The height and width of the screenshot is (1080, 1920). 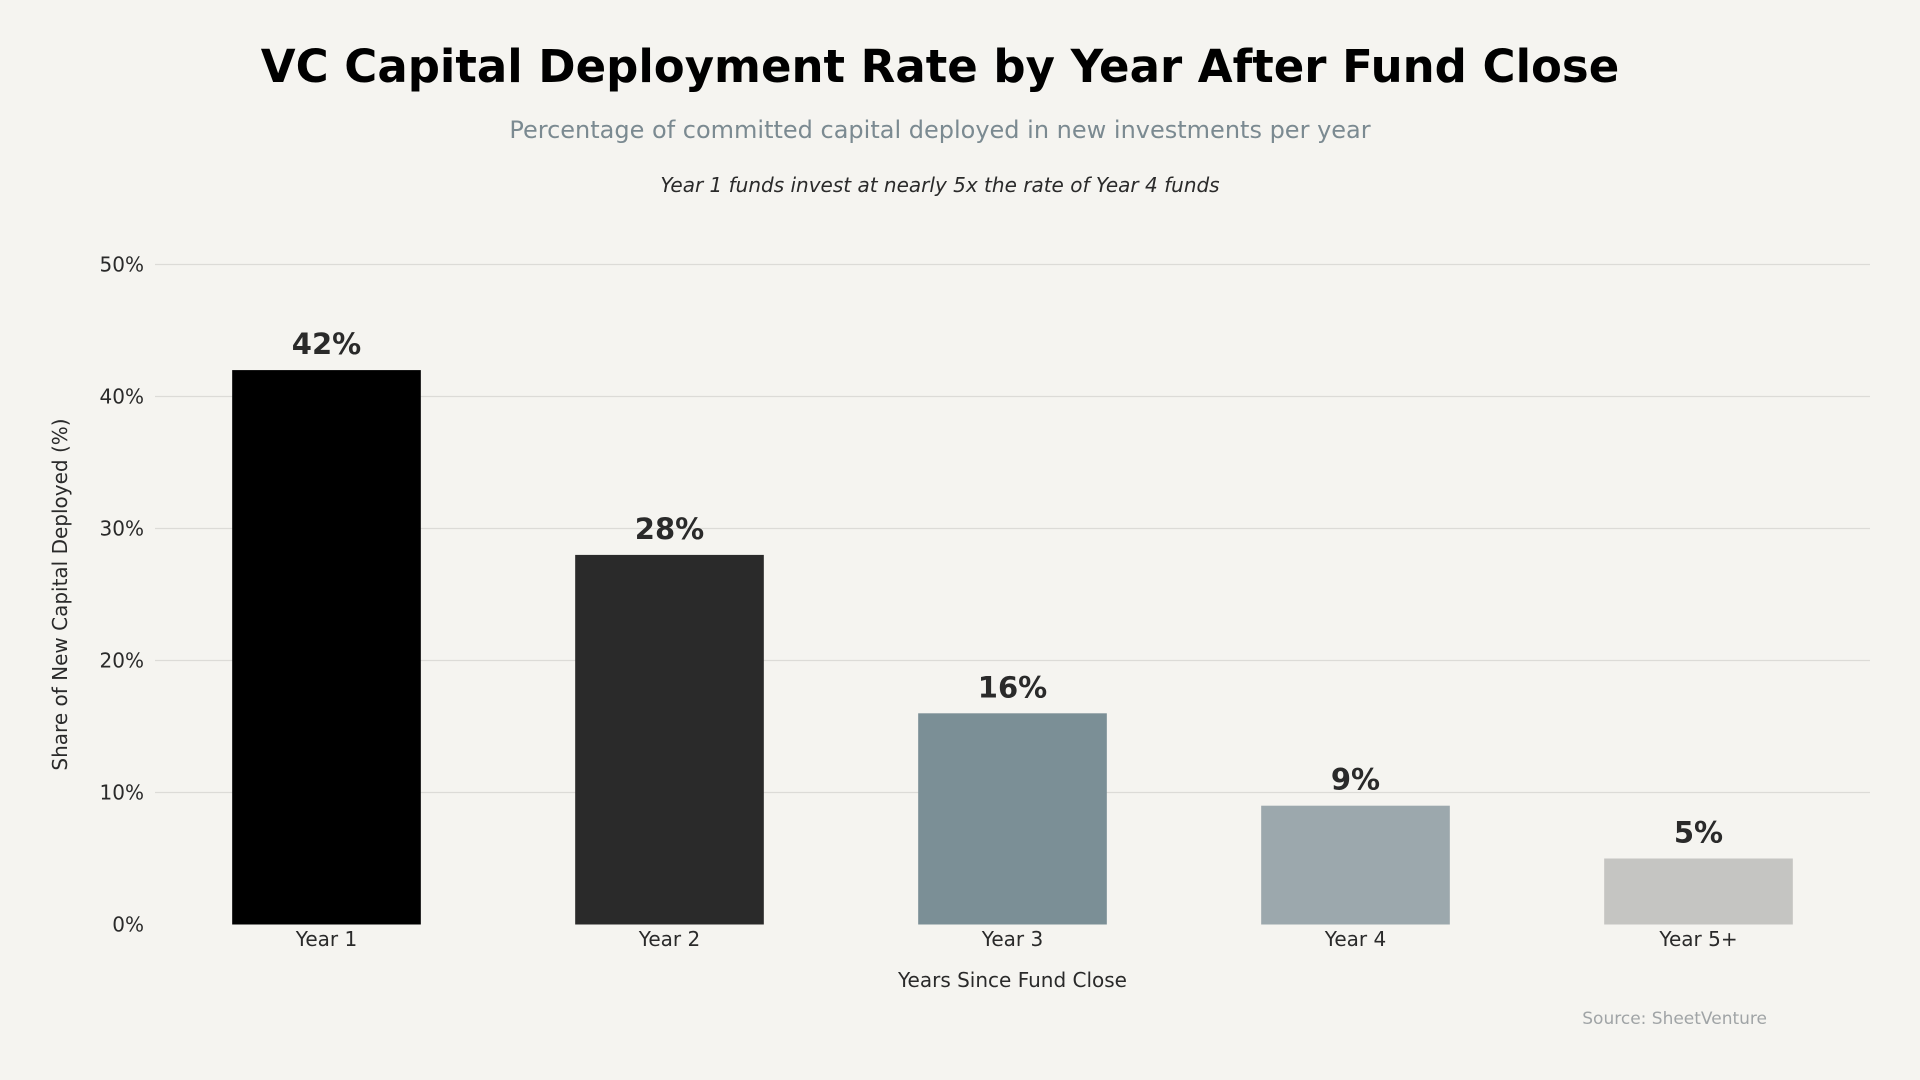 What do you see at coordinates (122, 661) in the screenshot?
I see `y-tick-label: 20%` at bounding box center [122, 661].